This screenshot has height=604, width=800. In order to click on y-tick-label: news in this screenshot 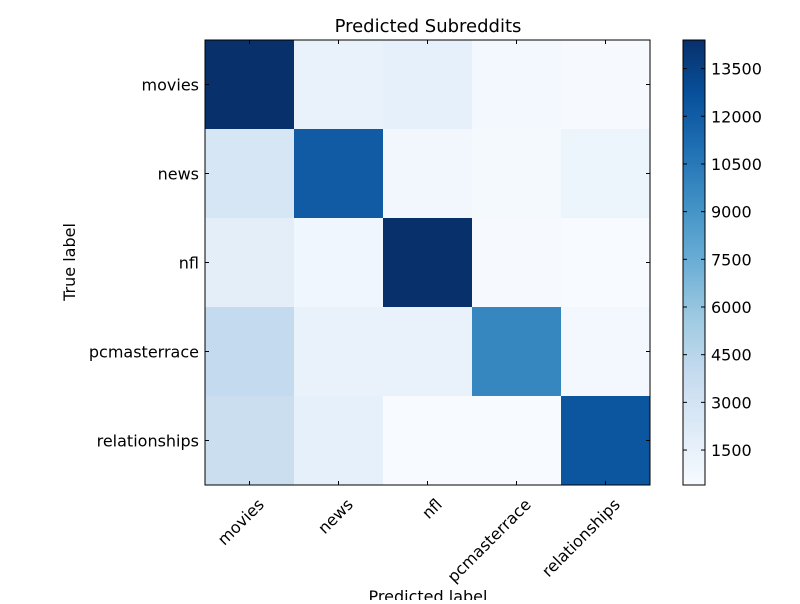, I will do `click(178, 174)`.